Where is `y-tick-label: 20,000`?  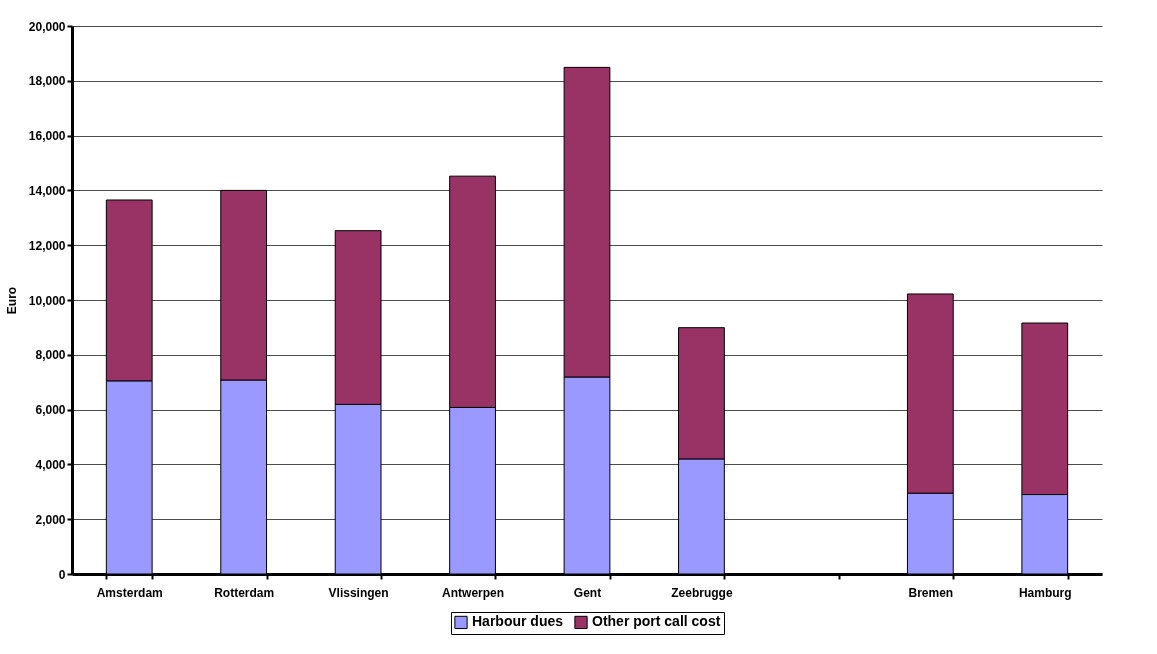 y-tick-label: 20,000 is located at coordinates (47, 26).